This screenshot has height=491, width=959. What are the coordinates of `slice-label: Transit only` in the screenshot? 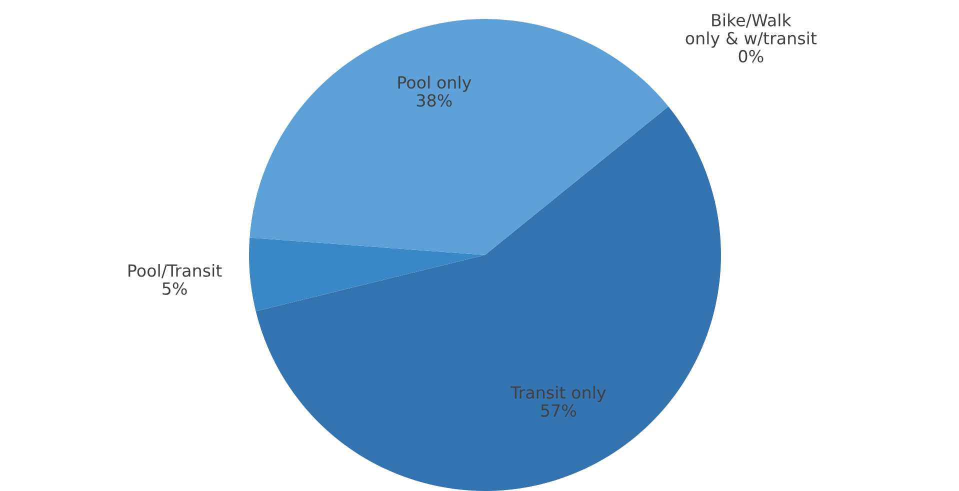 It's located at (558, 394).